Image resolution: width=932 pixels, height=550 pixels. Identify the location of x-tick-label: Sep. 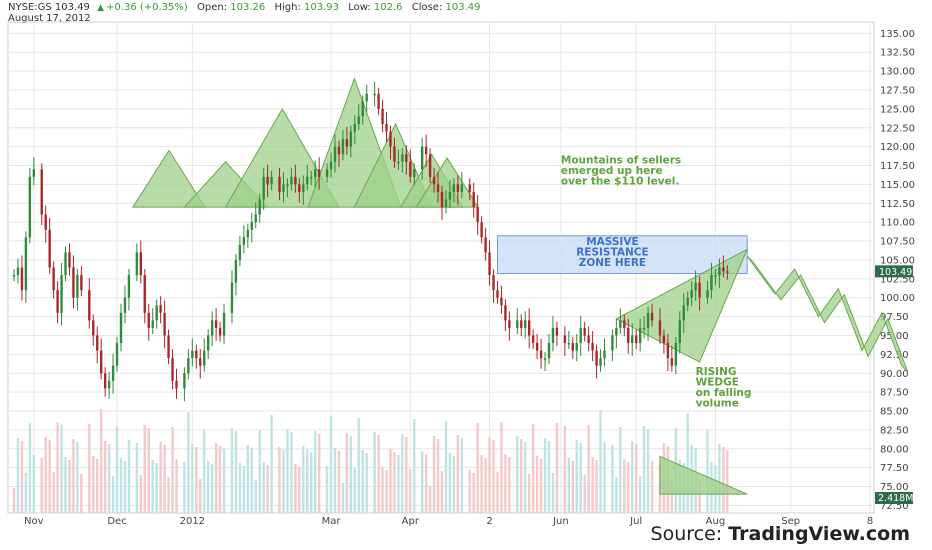
(790, 521).